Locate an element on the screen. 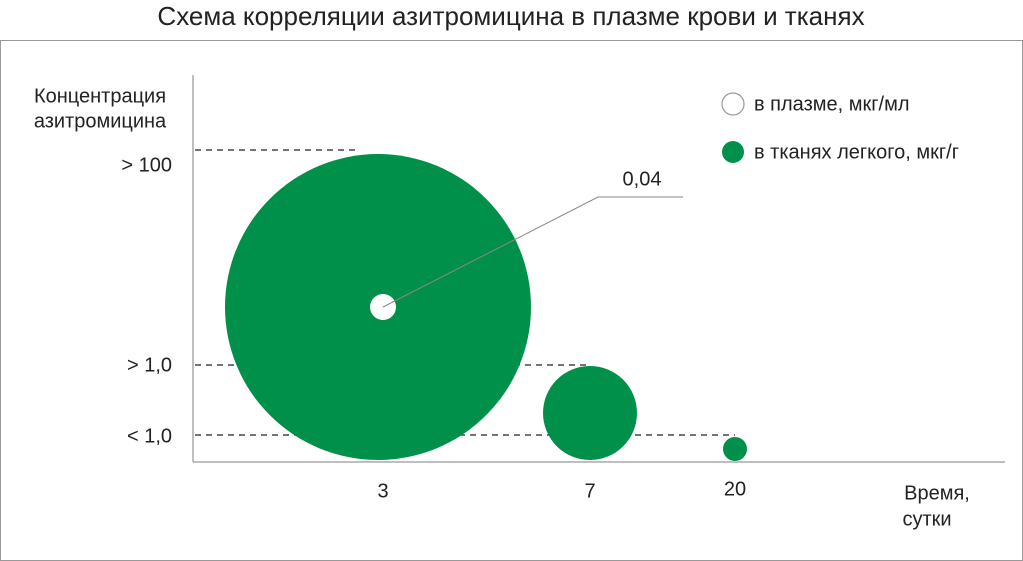 The image size is (1023, 561). legend-label: в плазме, мкг/мл is located at coordinates (832, 104).